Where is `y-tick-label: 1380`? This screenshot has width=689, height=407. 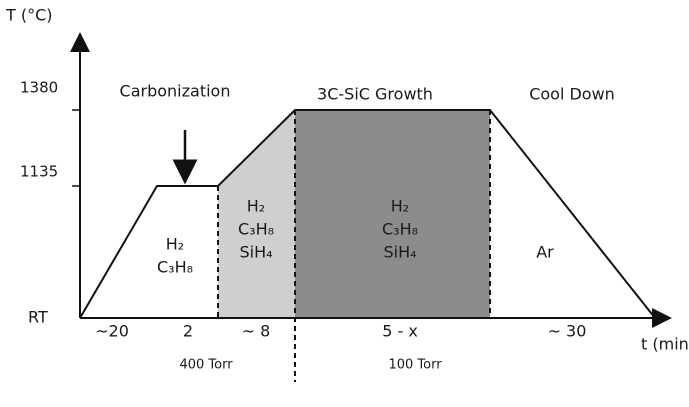 y-tick-label: 1380 is located at coordinates (39, 88).